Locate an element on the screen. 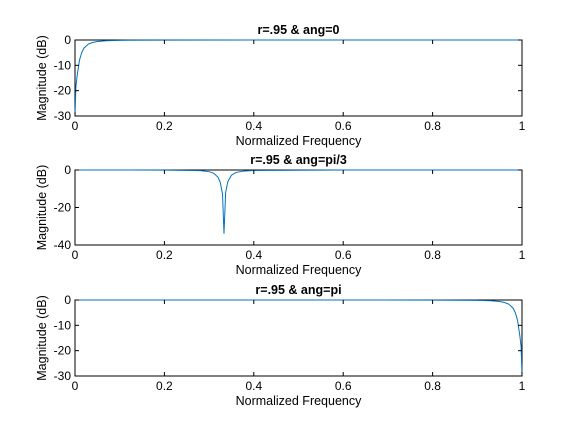 The width and height of the screenshot is (578, 439). subplot-title: r=.95 & ang=pi is located at coordinates (298, 290).